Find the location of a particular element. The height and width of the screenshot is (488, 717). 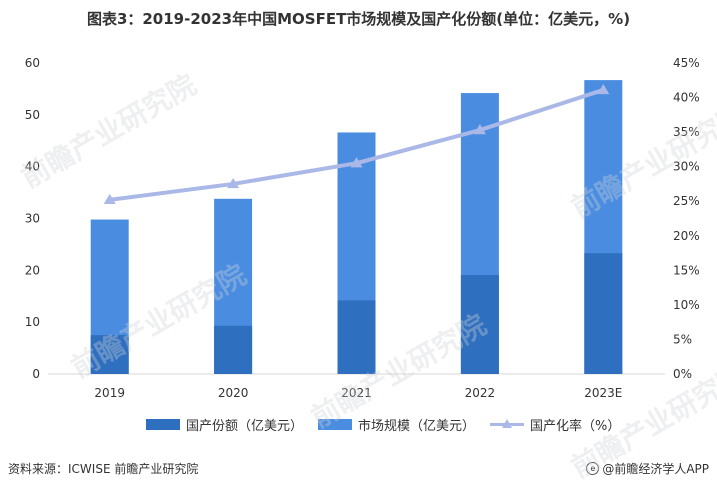

legend-label-market-size: 市场规模（亿美元） is located at coordinates (417, 426).